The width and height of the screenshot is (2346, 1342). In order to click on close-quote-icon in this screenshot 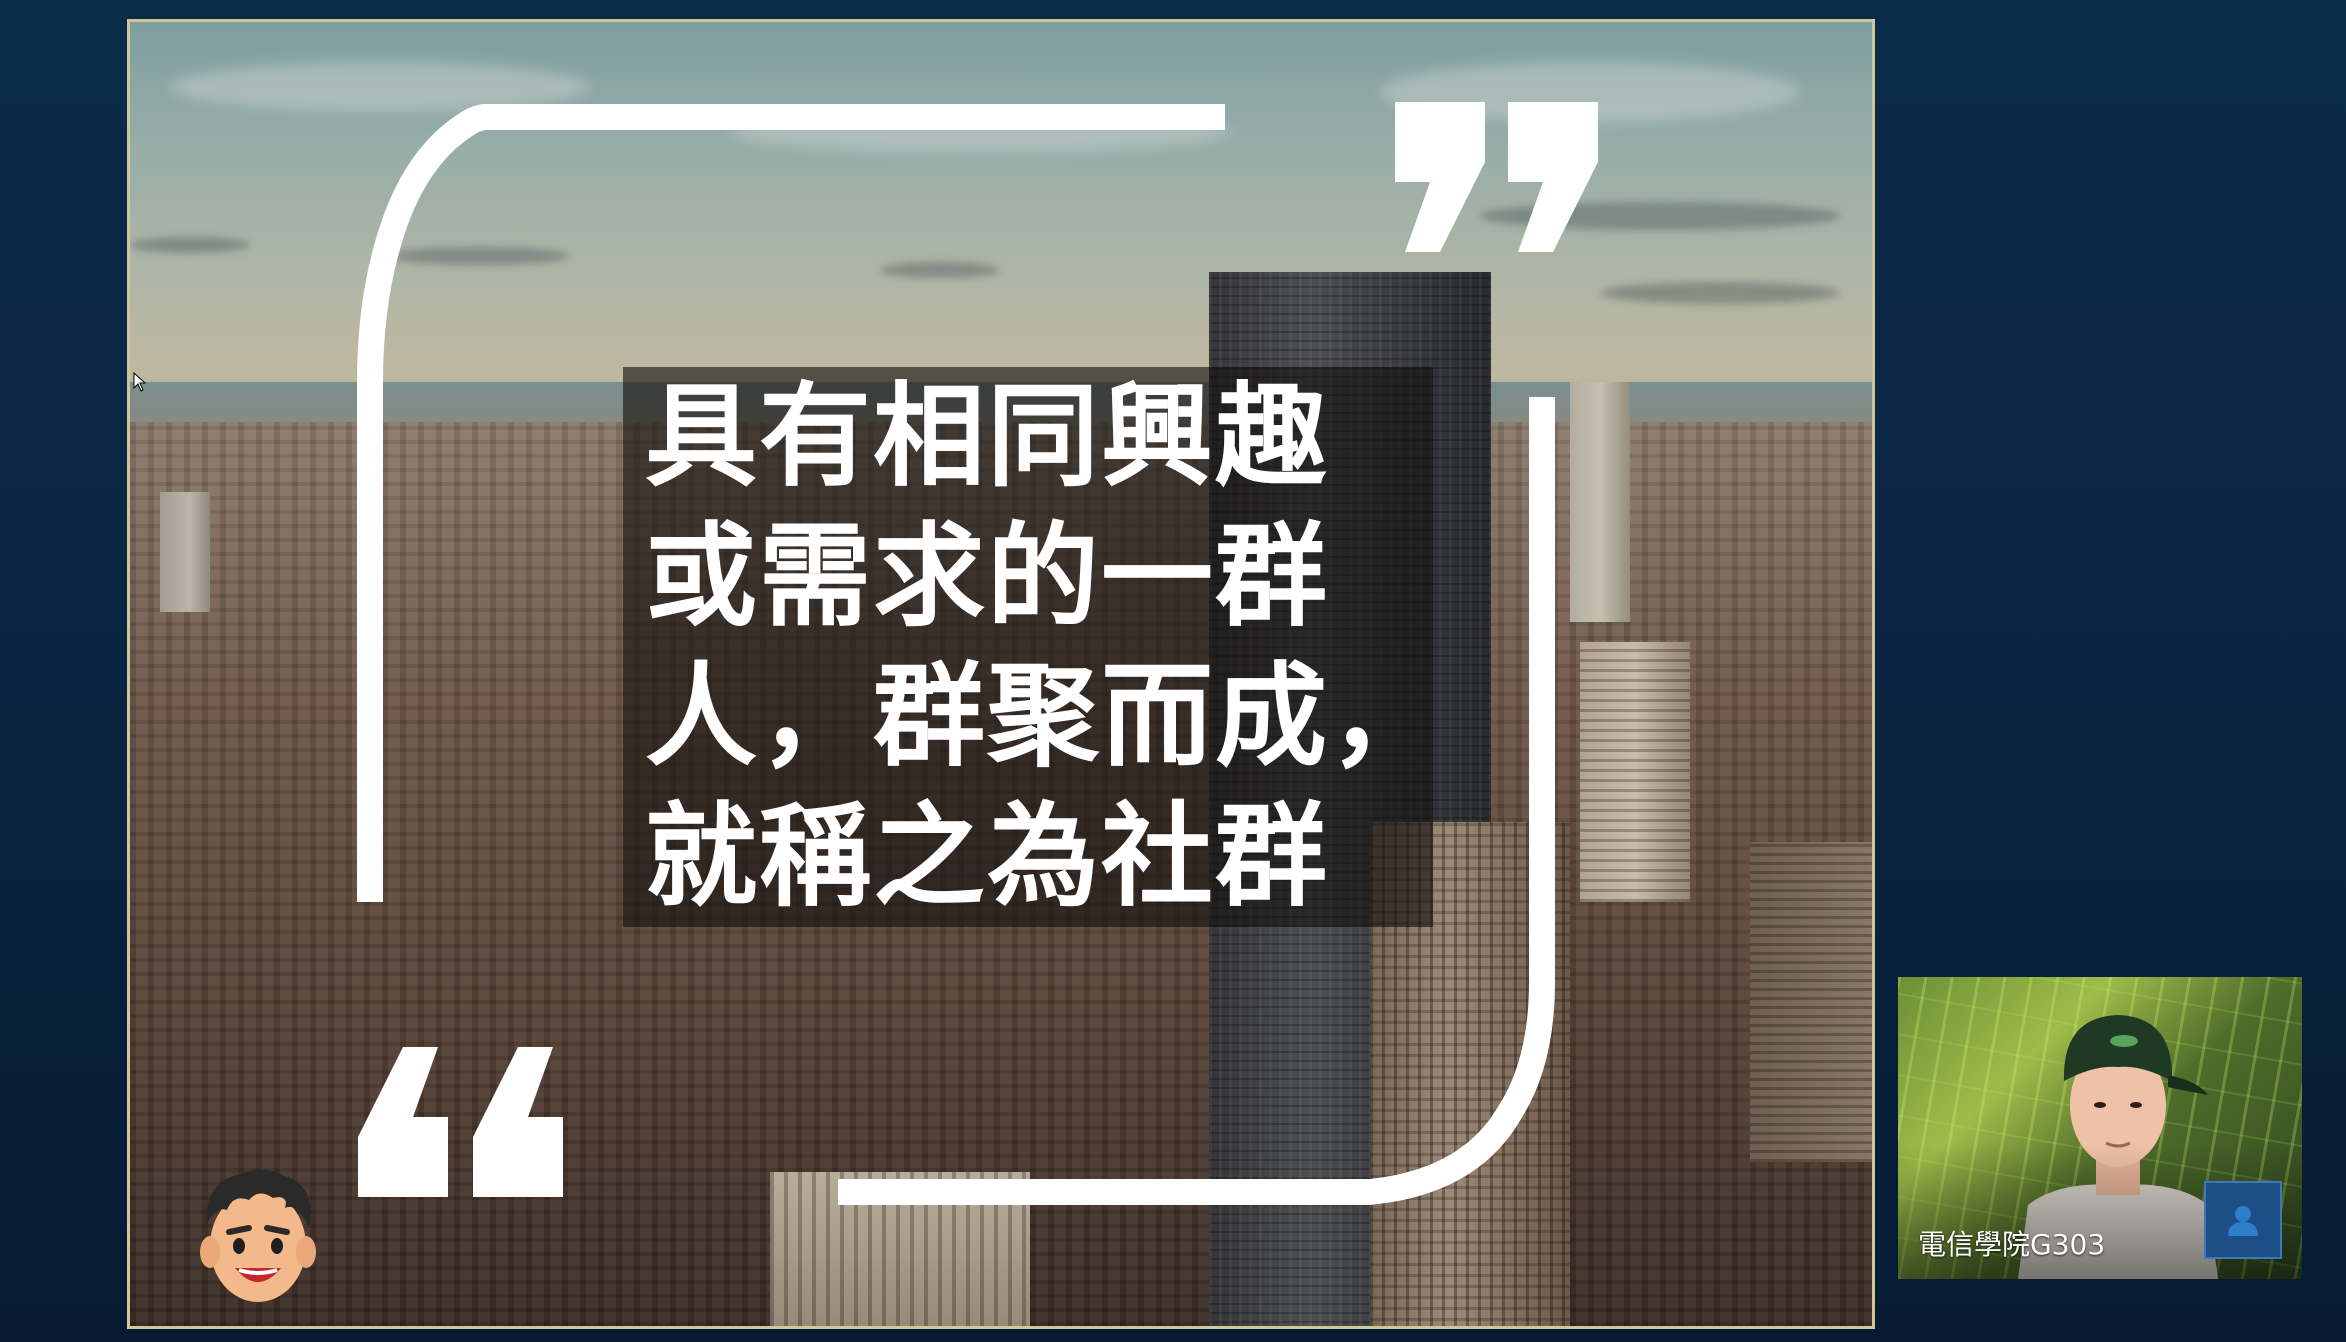, I will do `click(1496, 177)`.